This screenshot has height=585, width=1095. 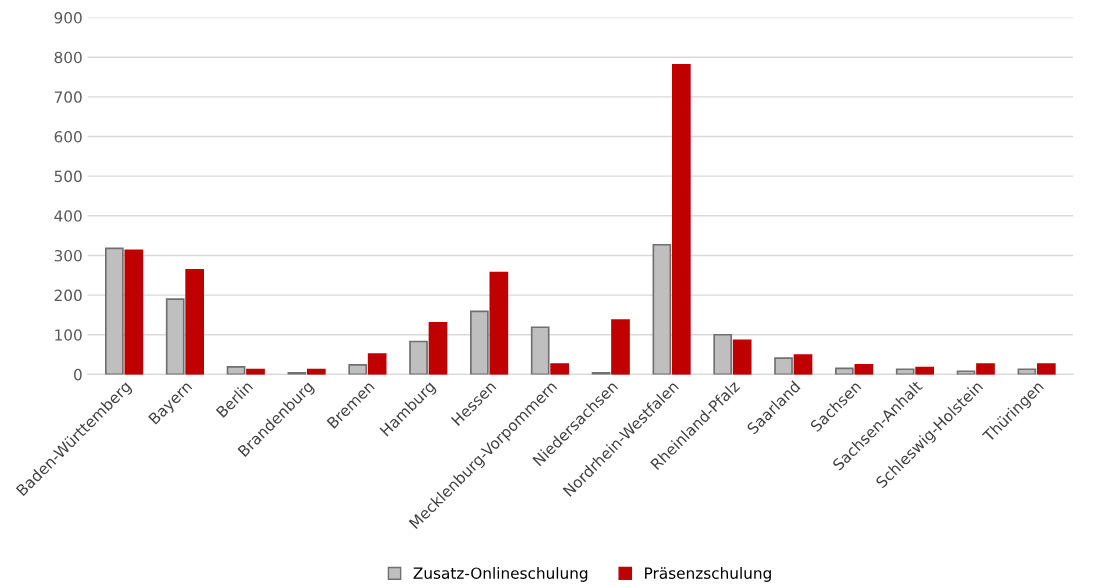 I want to click on y-tick-label: 600, so click(x=68, y=136).